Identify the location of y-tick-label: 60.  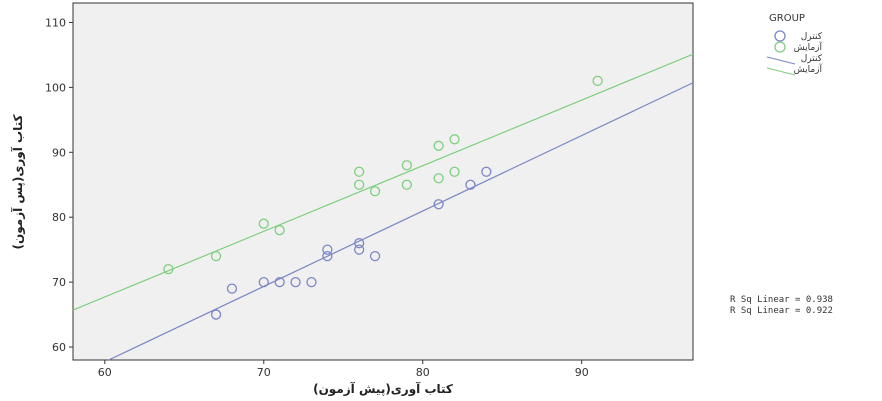
(59, 347).